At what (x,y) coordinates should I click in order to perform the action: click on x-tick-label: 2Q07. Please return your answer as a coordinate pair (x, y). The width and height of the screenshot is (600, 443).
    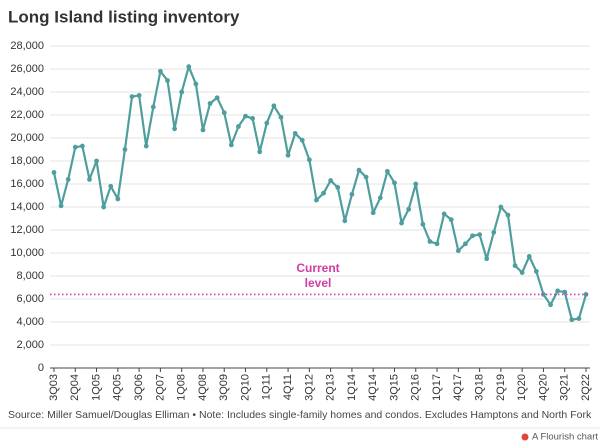
    Looking at the image, I should click on (160, 387).